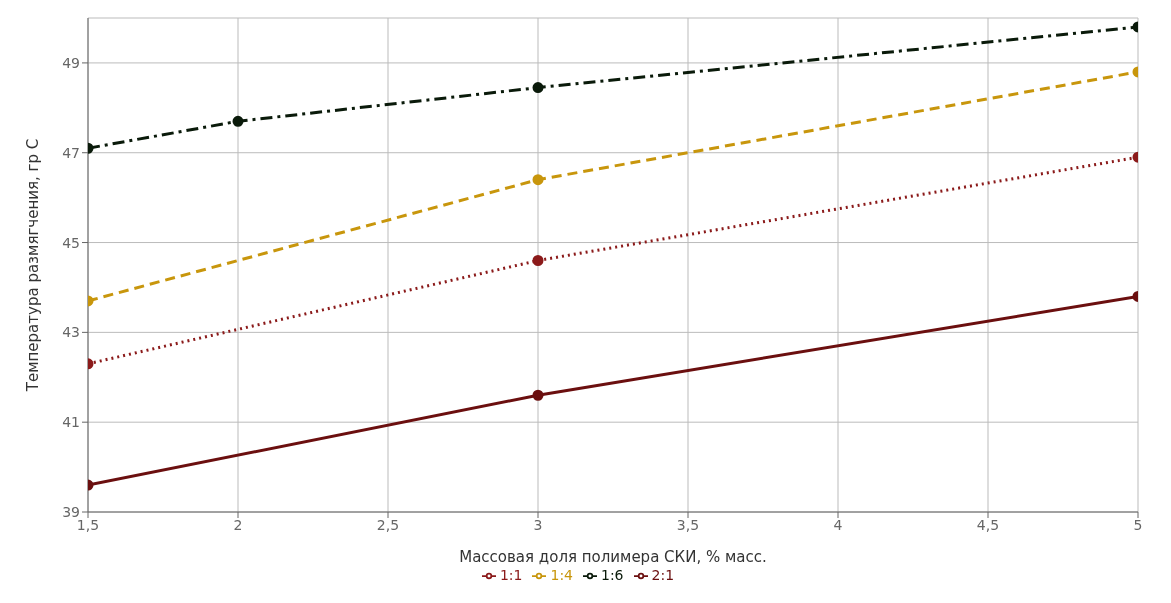  I want to click on legend-label: 2:1, so click(663, 575).